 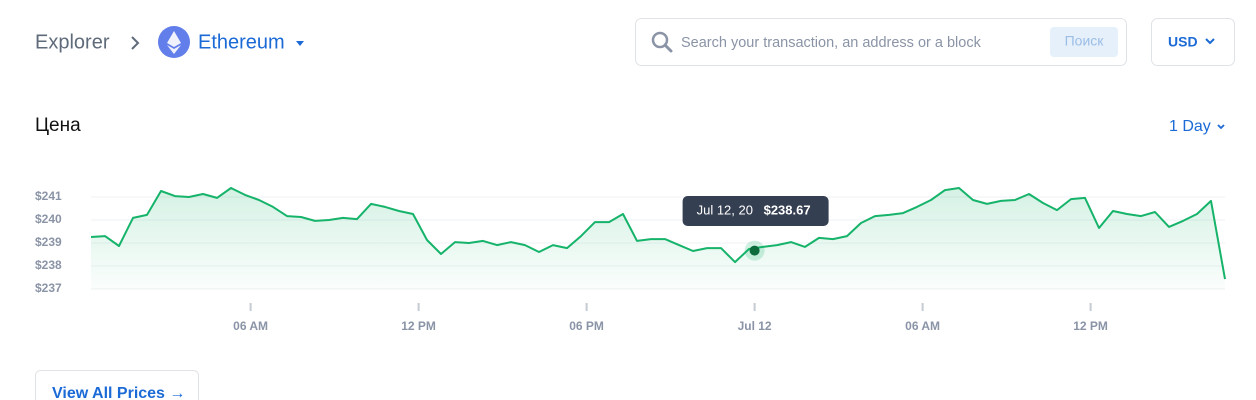 I want to click on search-button-label: Поиск, so click(x=1085, y=41).